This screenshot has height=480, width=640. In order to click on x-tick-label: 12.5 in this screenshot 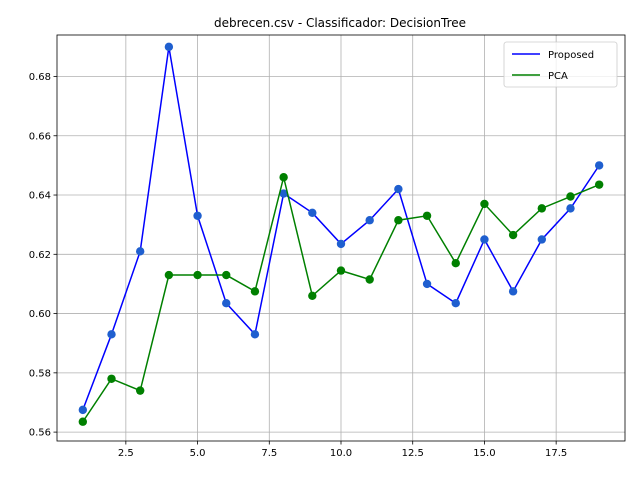, I will do `click(413, 453)`.